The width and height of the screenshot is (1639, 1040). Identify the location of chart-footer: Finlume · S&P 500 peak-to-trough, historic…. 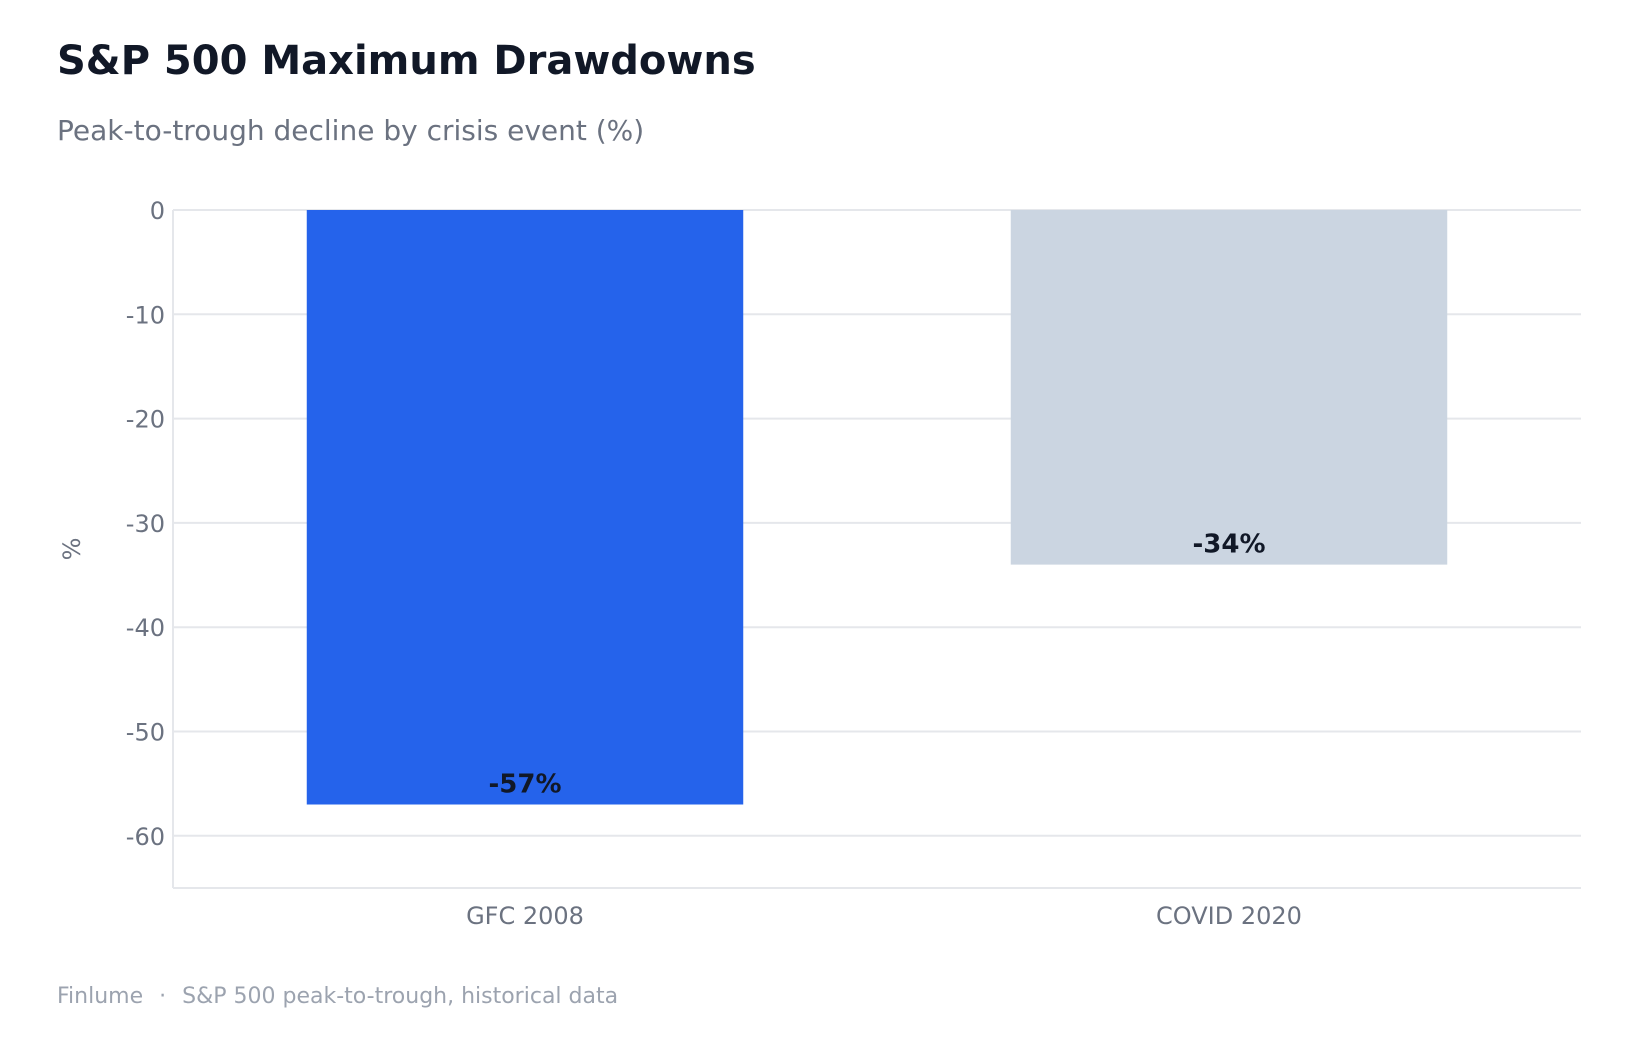
(337, 996).